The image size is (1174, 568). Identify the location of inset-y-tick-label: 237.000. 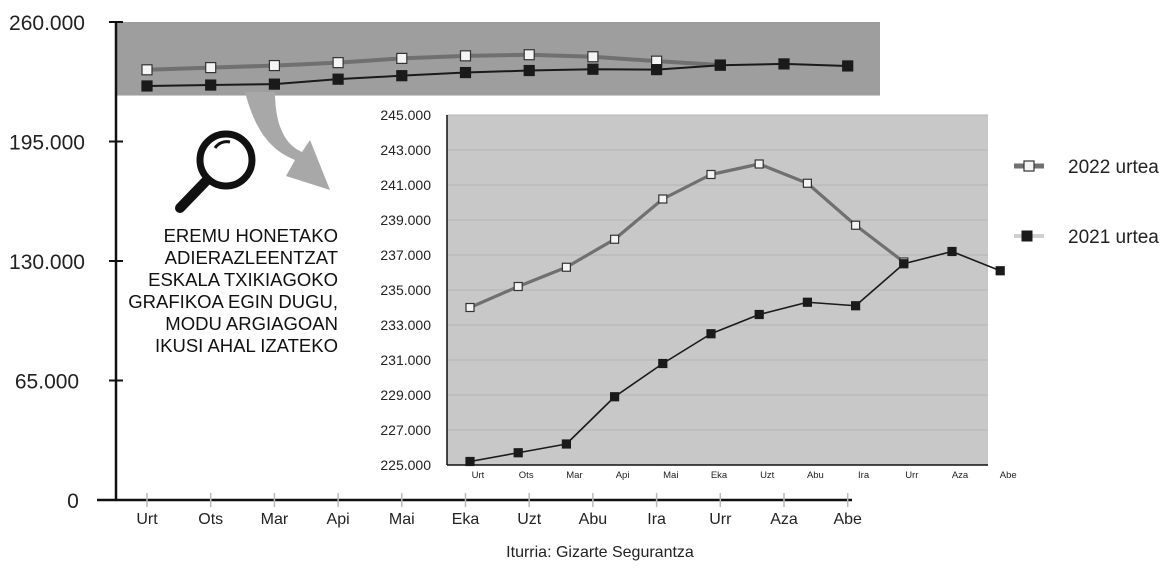
(405, 255).